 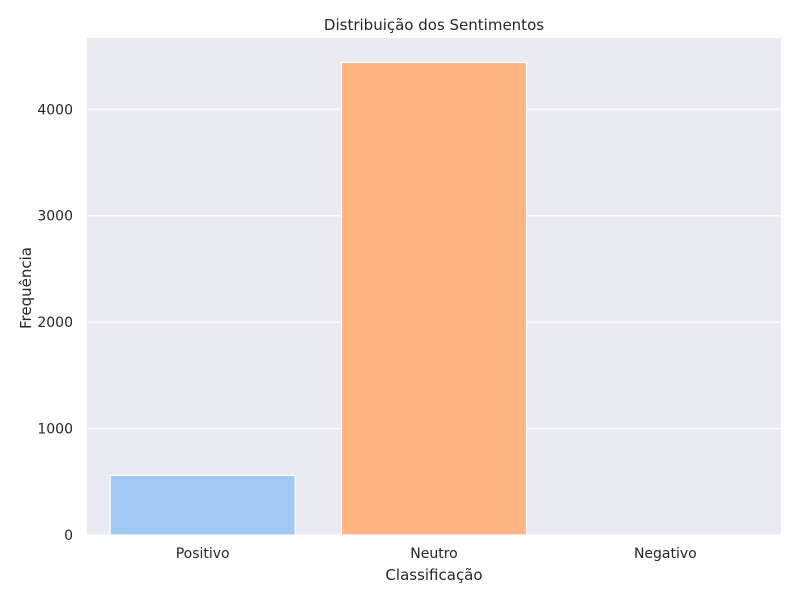 What do you see at coordinates (55, 217) in the screenshot?
I see `y-tick-label: 3000` at bounding box center [55, 217].